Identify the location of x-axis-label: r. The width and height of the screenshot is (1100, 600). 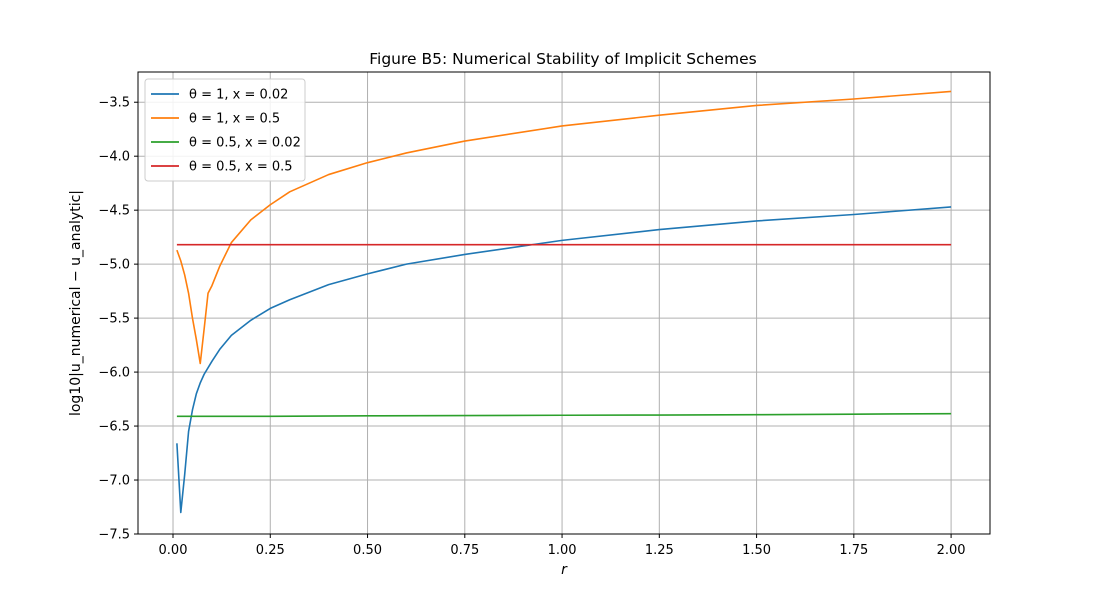
(564, 570).